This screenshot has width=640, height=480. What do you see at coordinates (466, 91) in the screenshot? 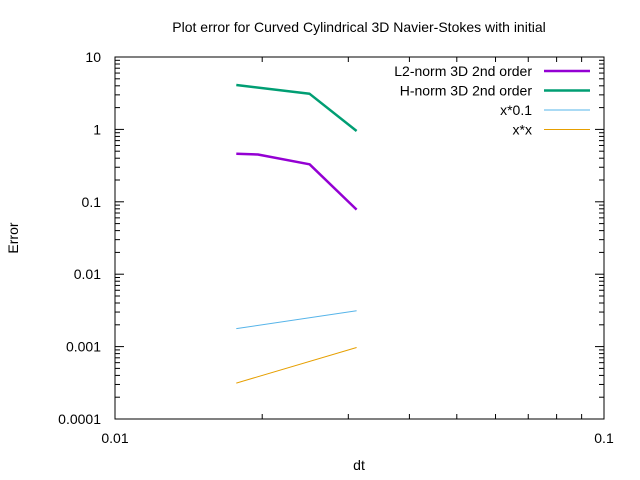
I see `legend-label: H-norm 3D 2nd order` at bounding box center [466, 91].